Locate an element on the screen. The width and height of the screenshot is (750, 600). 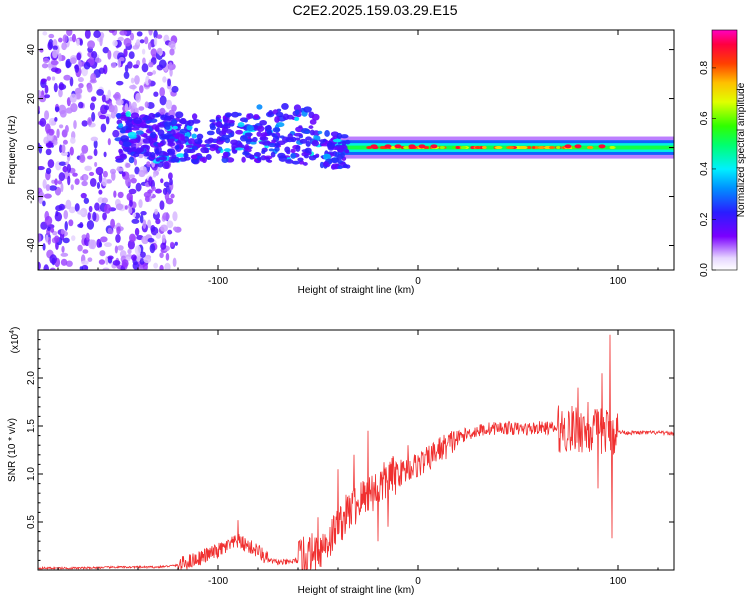
spectrogram-hot-spot is located at coordinates (434, 146).